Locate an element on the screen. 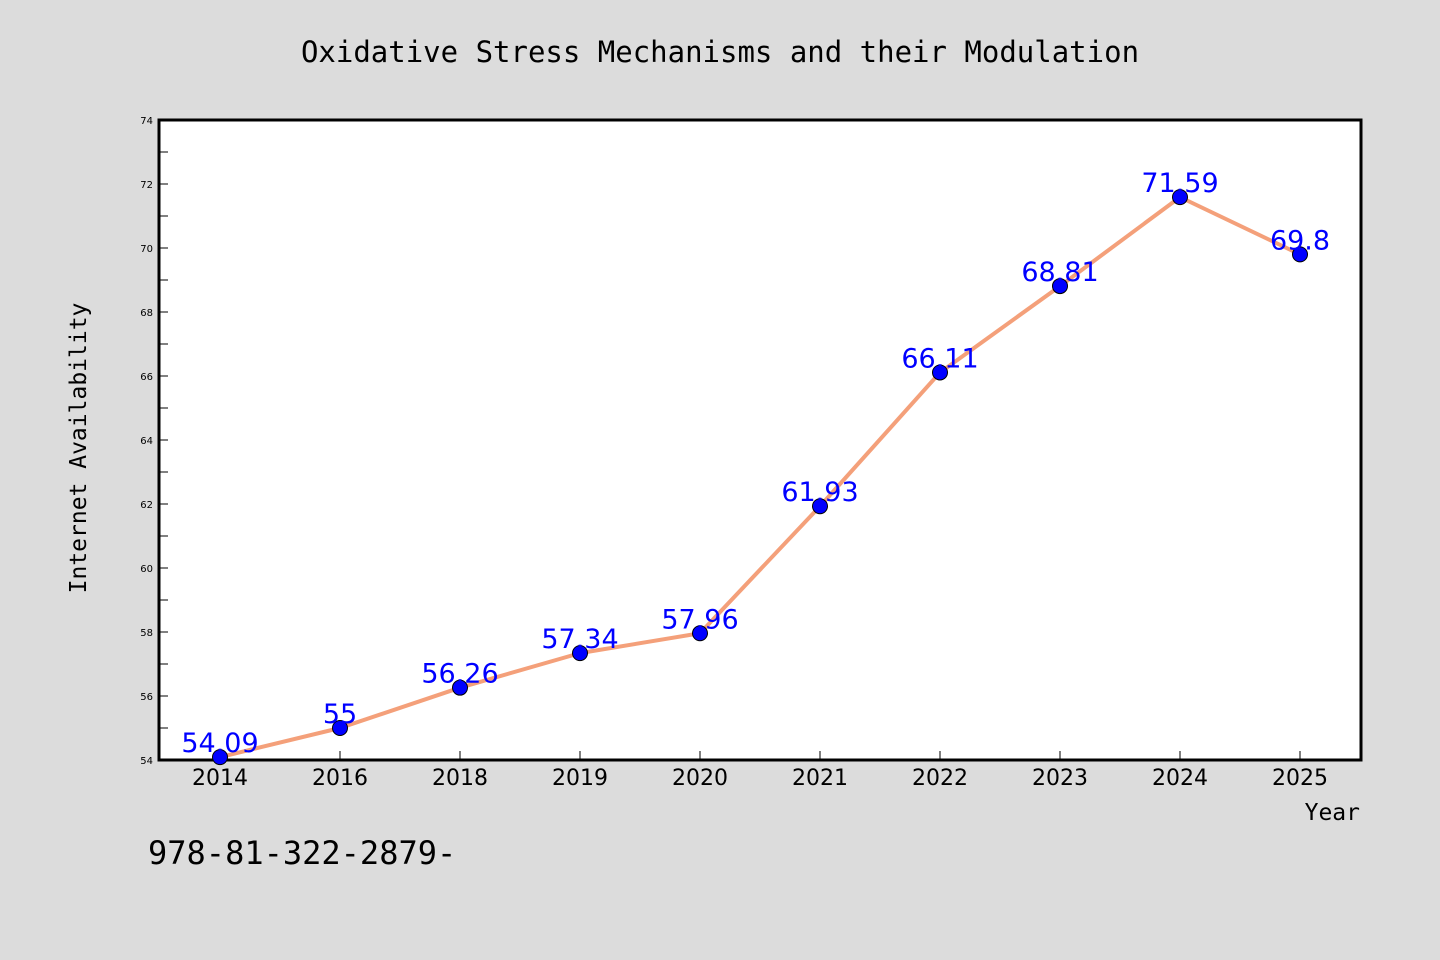  x-tick-label: 2022 is located at coordinates (940, 778).